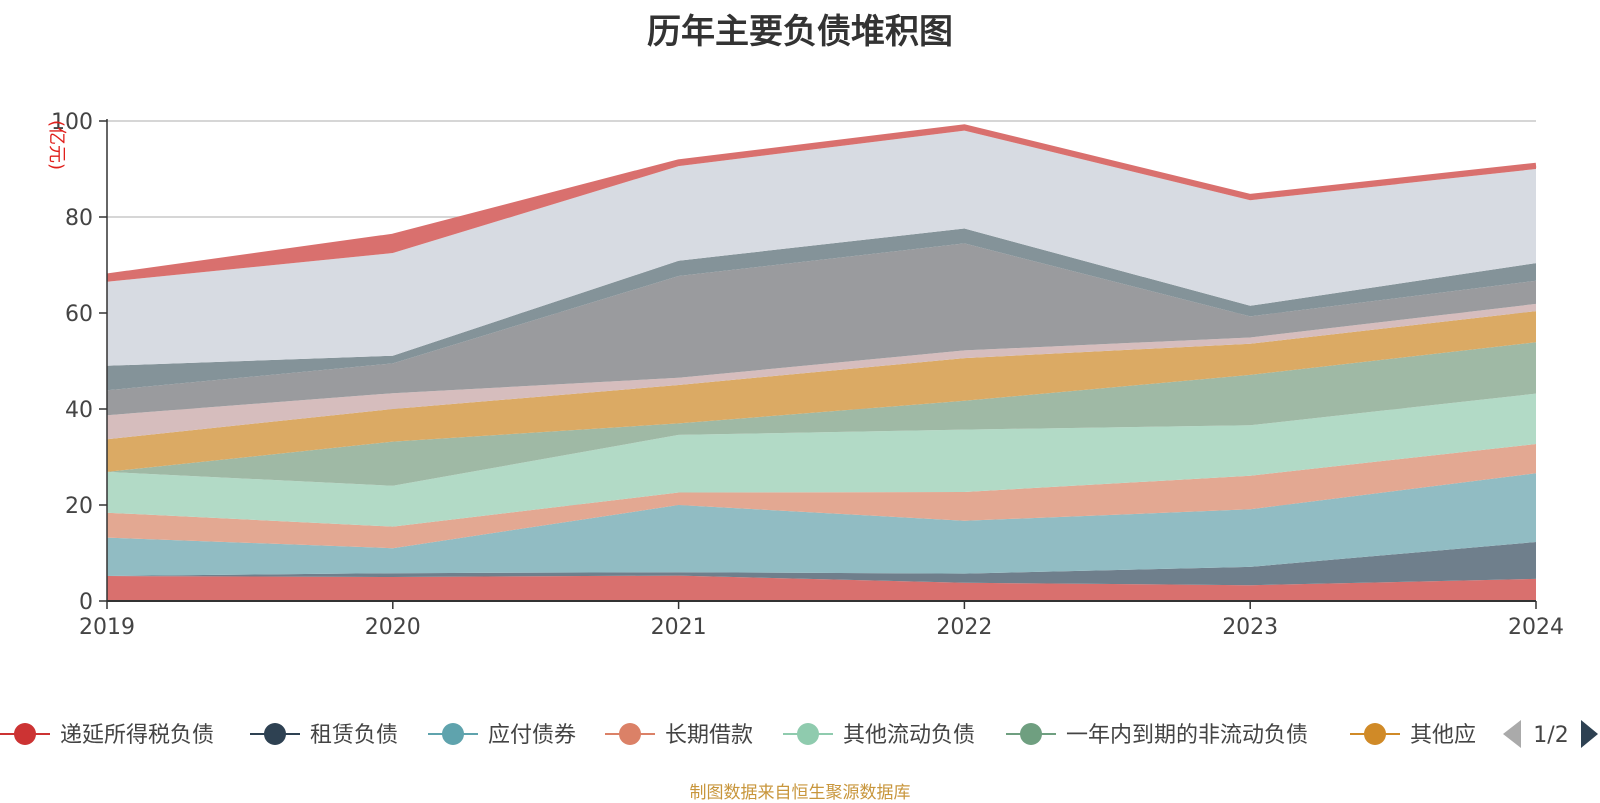 The image size is (1600, 803). I want to click on x-tick-label-2019: 2019, so click(107, 627).